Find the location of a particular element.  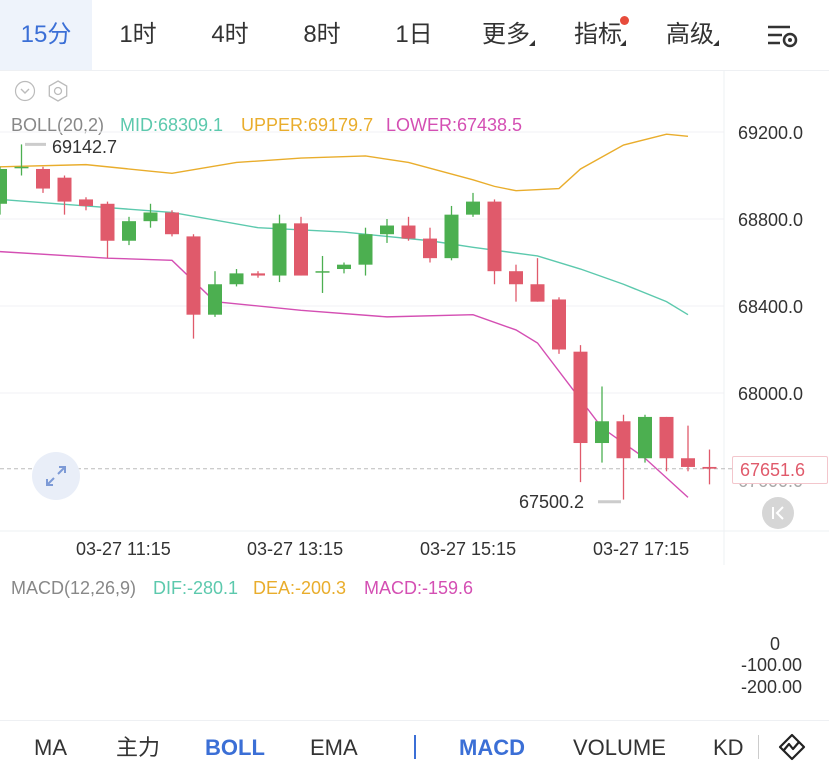

time-axis-label: 03-27 11:15 is located at coordinates (123, 549).